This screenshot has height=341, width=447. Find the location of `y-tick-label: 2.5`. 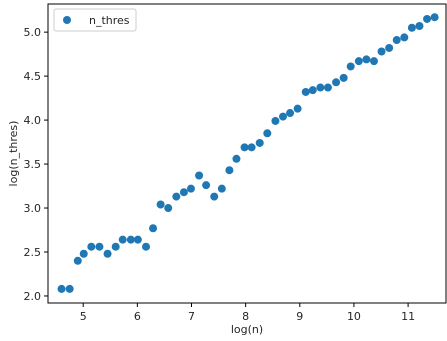

y-tick-label: 2.5 is located at coordinates (33, 252).